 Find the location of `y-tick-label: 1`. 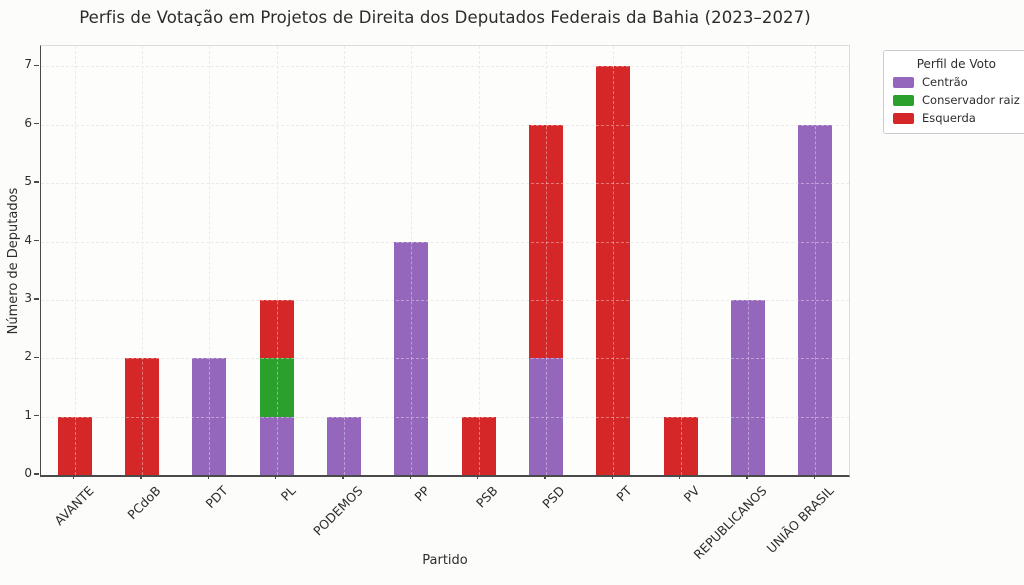

y-tick-label: 1 is located at coordinates (28, 414).